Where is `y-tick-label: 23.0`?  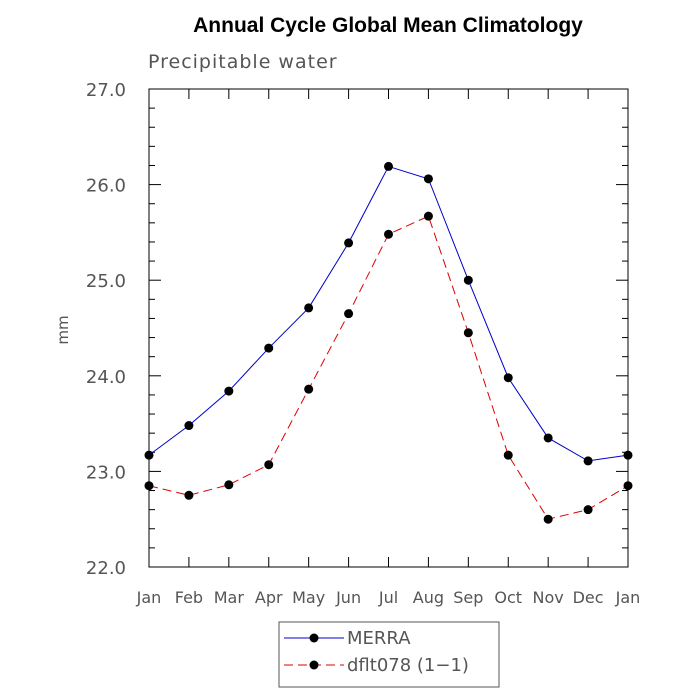
y-tick-label: 23.0 is located at coordinates (106, 472).